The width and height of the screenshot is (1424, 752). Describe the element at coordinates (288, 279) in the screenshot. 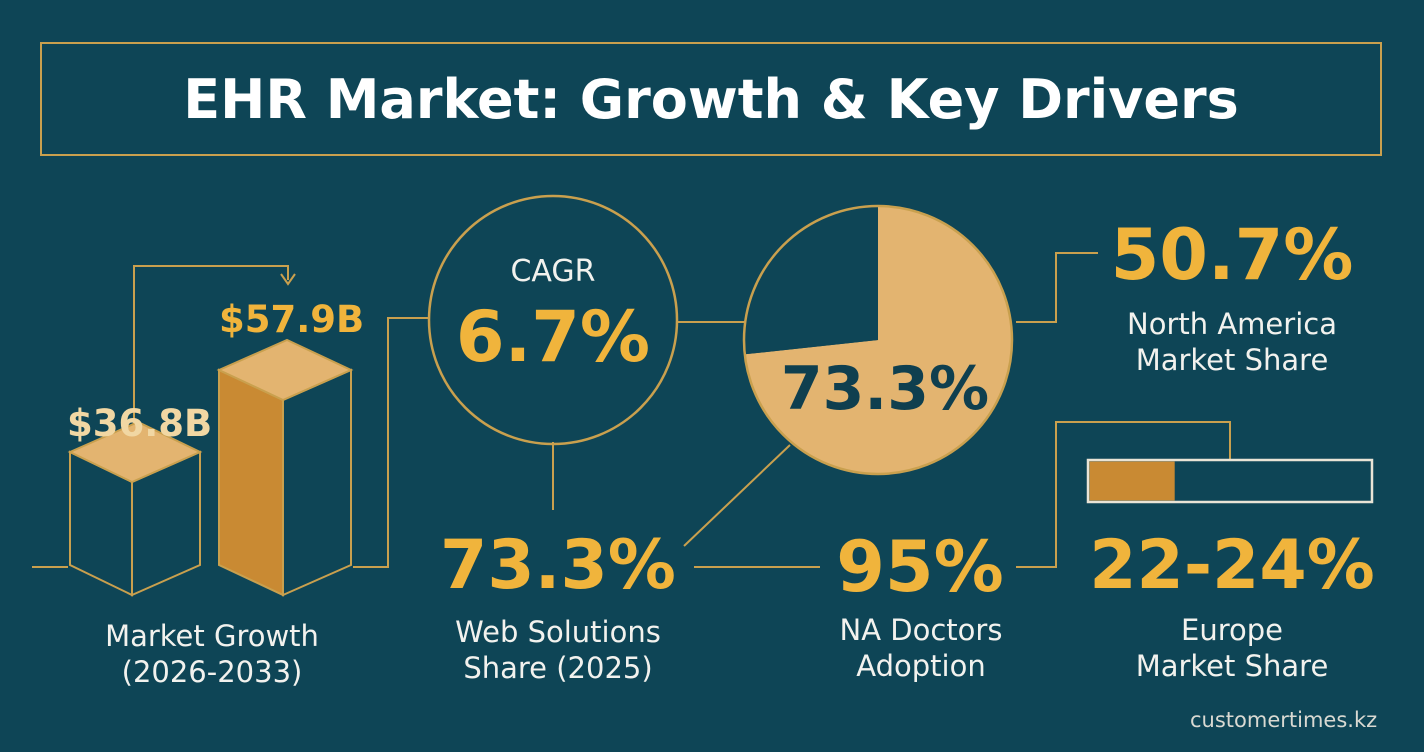

I see `arrow-head-icon` at that location.